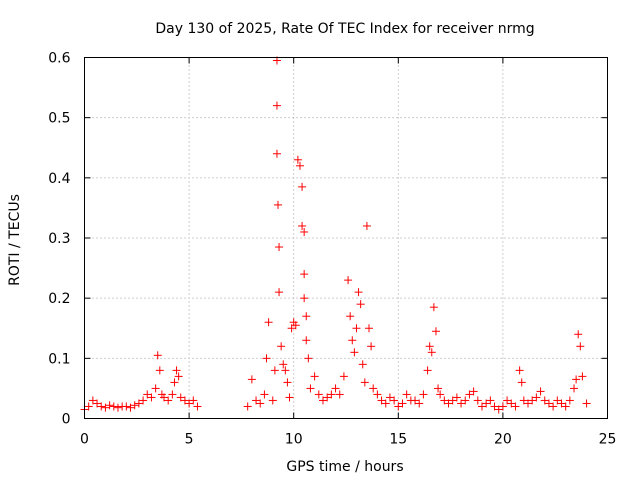 The image size is (640, 480). Describe the element at coordinates (503, 440) in the screenshot. I see `x-tick-label: 20` at that location.